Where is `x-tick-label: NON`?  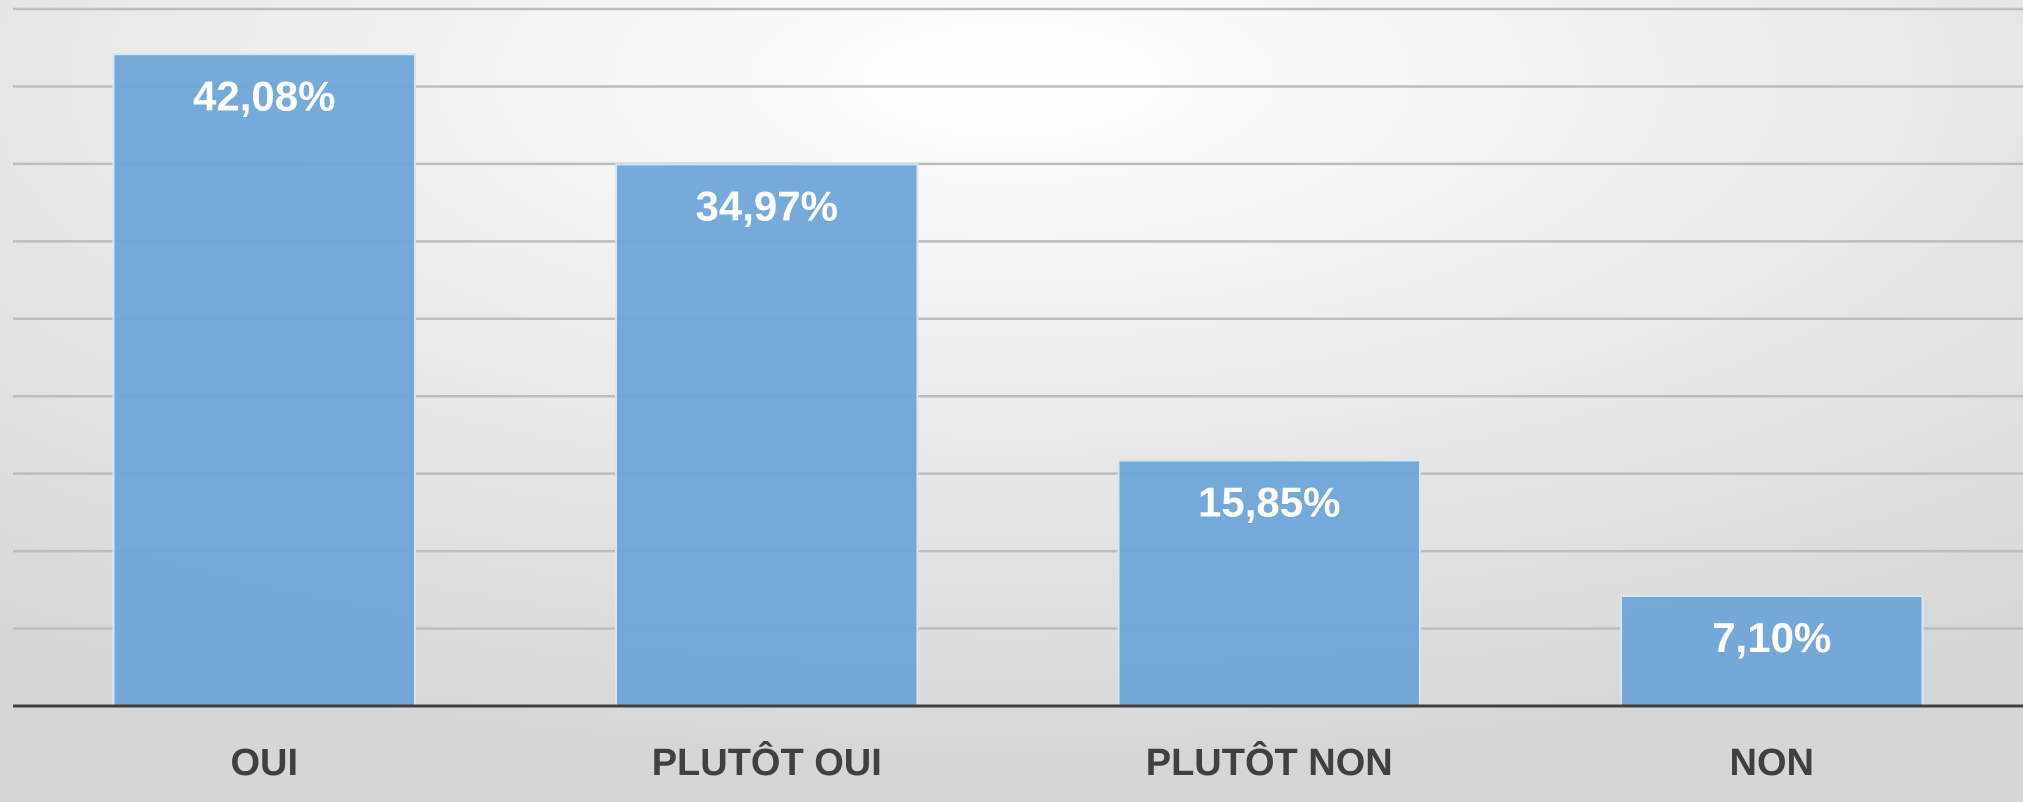
x-tick-label: NON is located at coordinates (1772, 763).